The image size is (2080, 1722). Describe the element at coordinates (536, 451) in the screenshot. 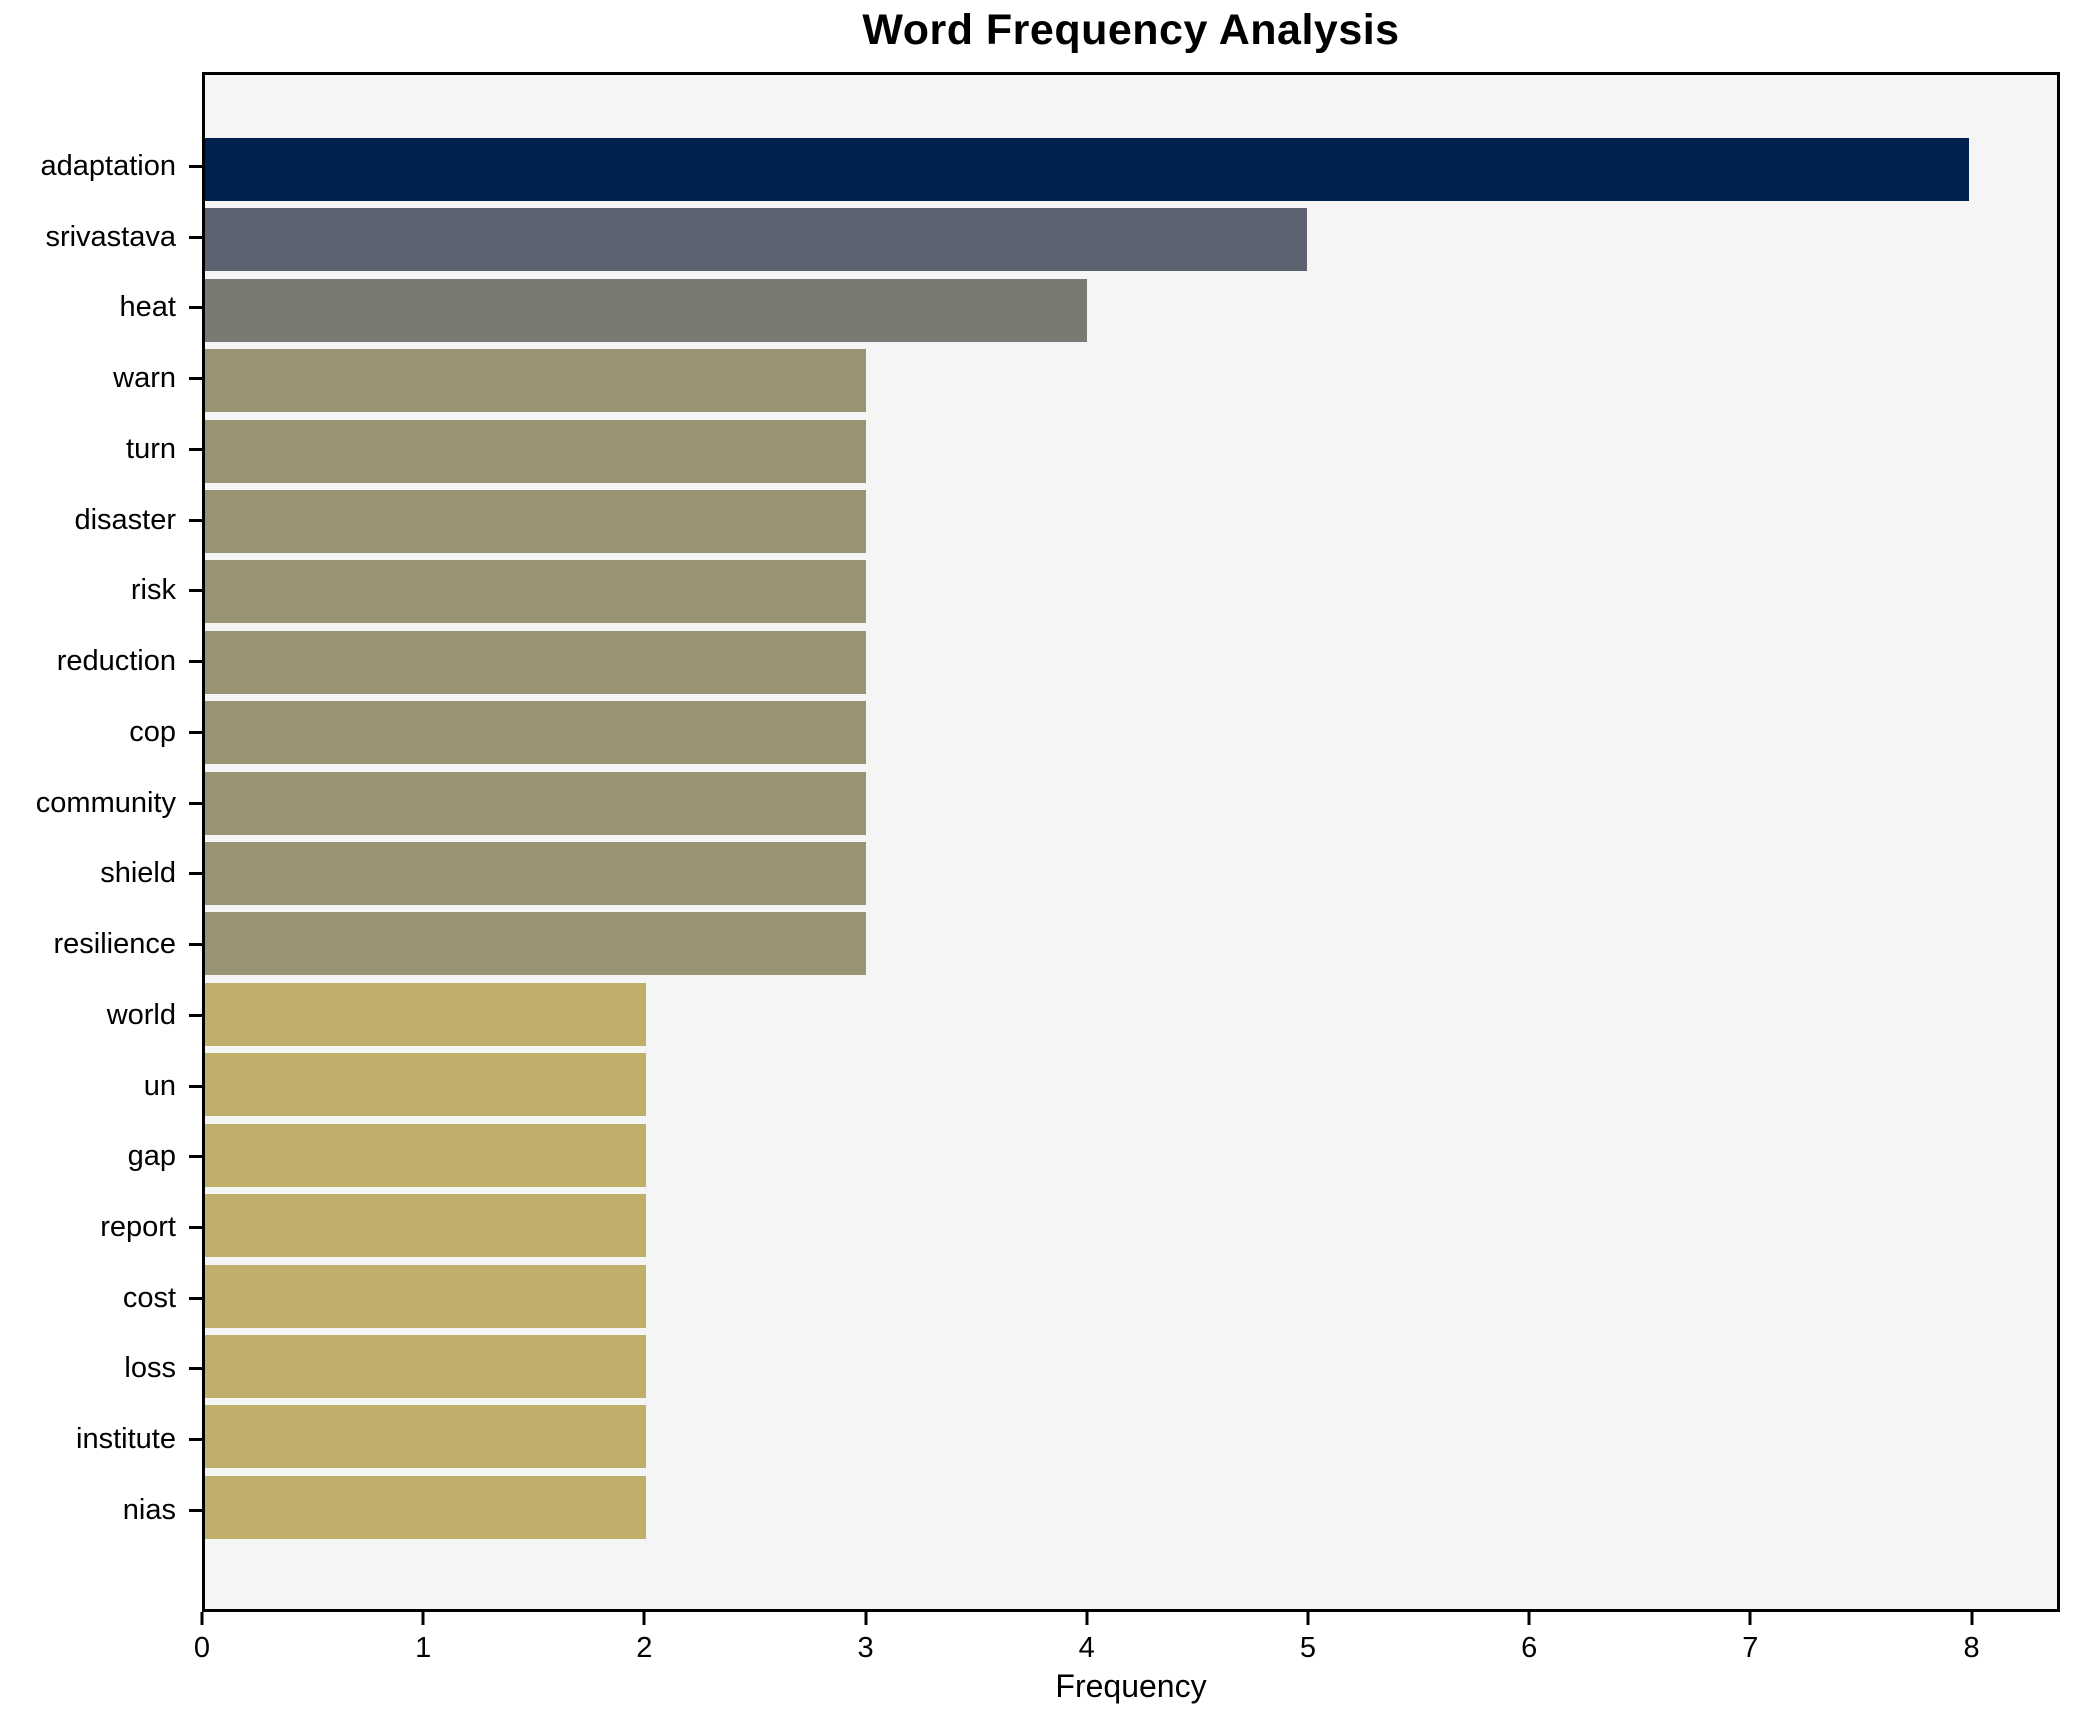

I see `bar-turn` at that location.